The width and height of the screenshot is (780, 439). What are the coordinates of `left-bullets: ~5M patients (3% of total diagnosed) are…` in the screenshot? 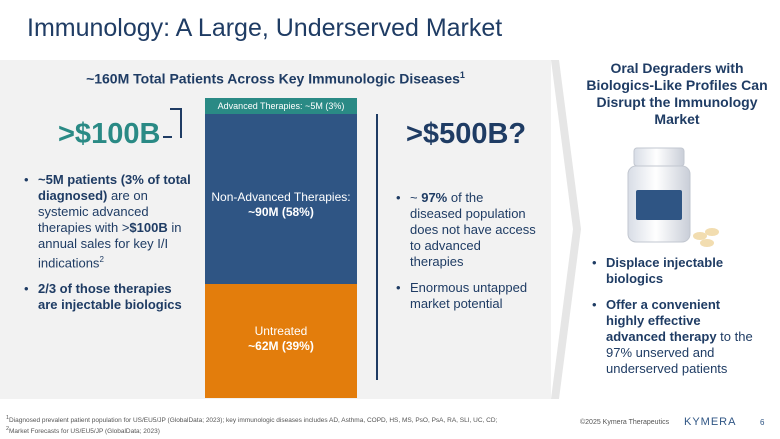 It's located at (109, 247).